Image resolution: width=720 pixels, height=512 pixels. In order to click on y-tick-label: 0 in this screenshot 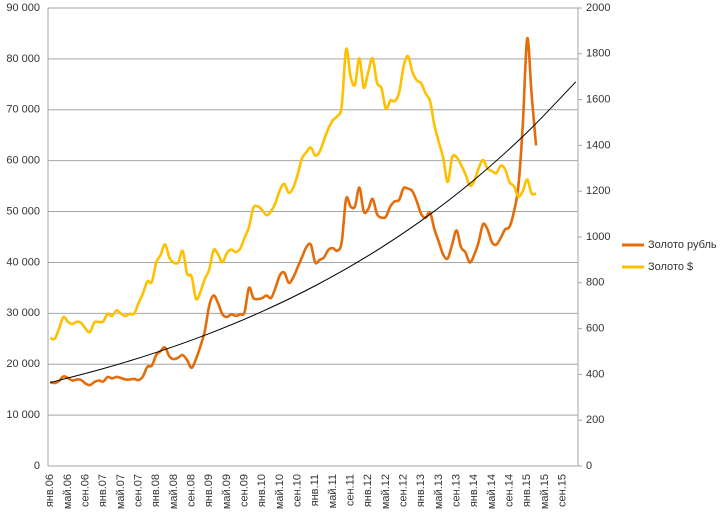, I will do `click(37, 466)`.